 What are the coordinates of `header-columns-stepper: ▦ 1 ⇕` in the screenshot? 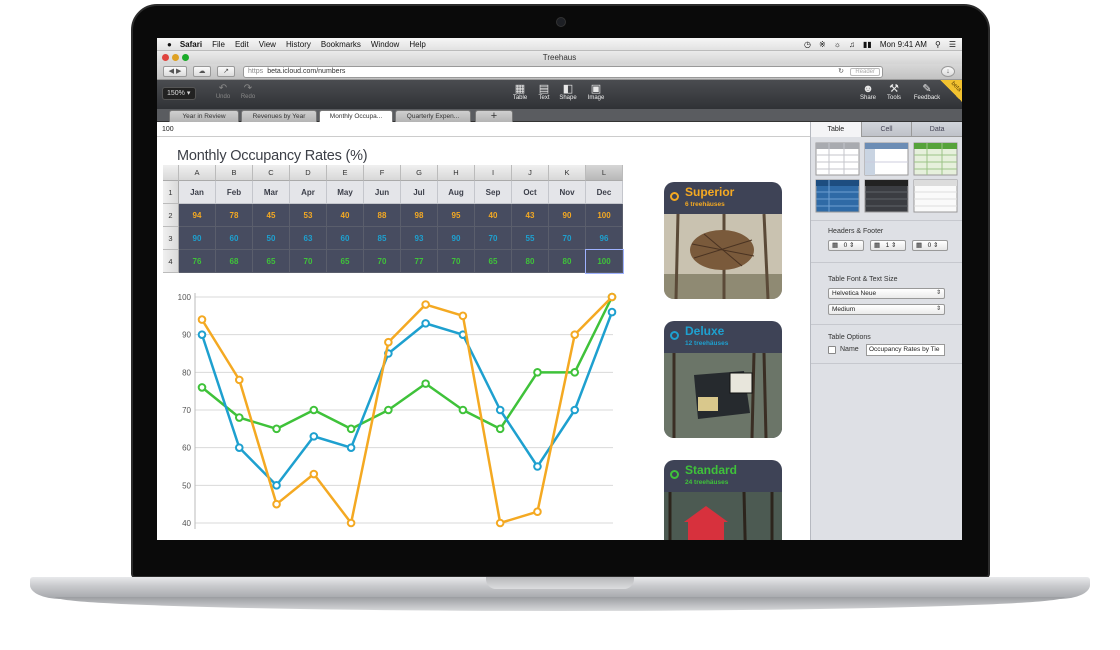 It's located at (888, 245).